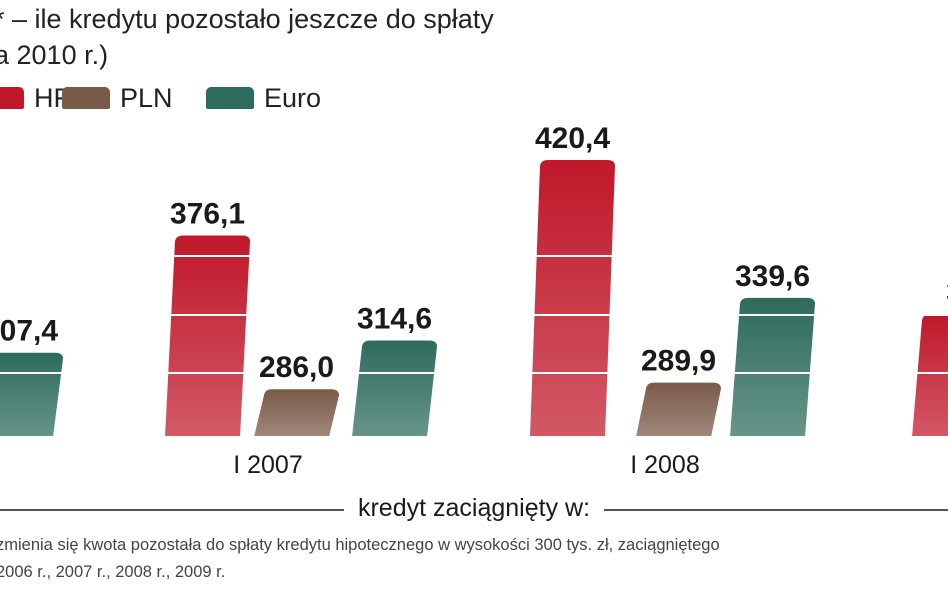 This screenshot has width=948, height=593. Describe the element at coordinates (86, 98) in the screenshot. I see `legend-swatch-pln` at that location.